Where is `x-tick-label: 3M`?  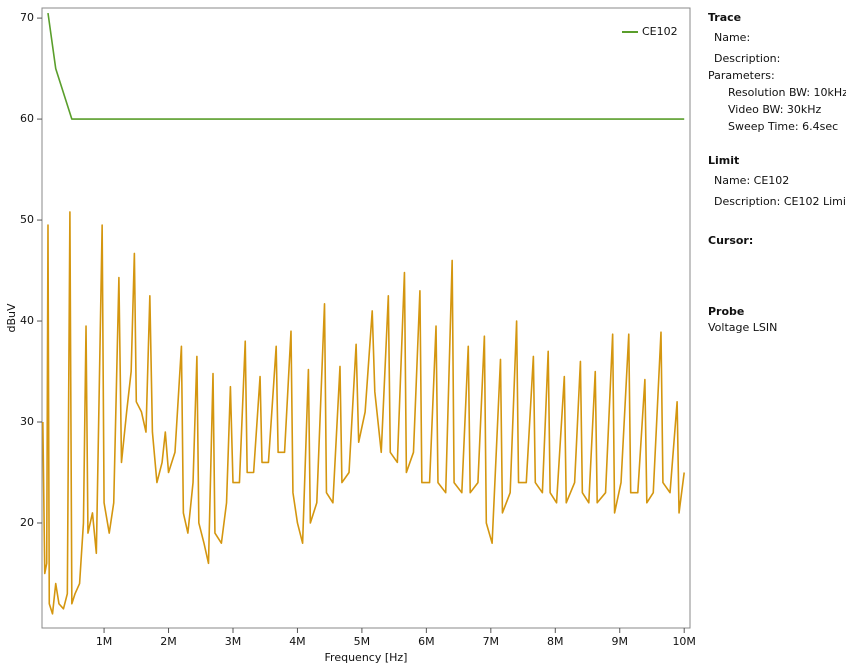
x-tick-label: 3M is located at coordinates (233, 641).